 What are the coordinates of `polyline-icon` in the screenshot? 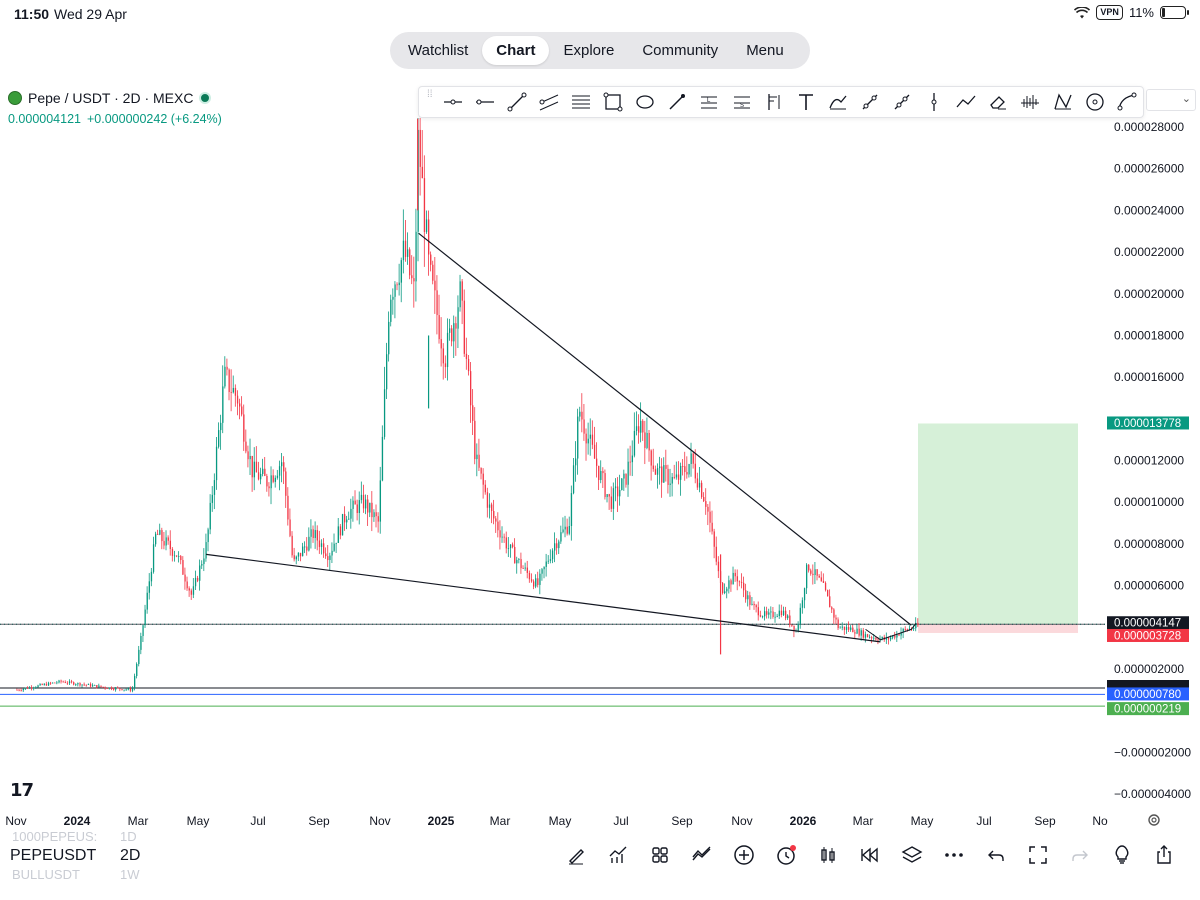 It's located at (966, 102).